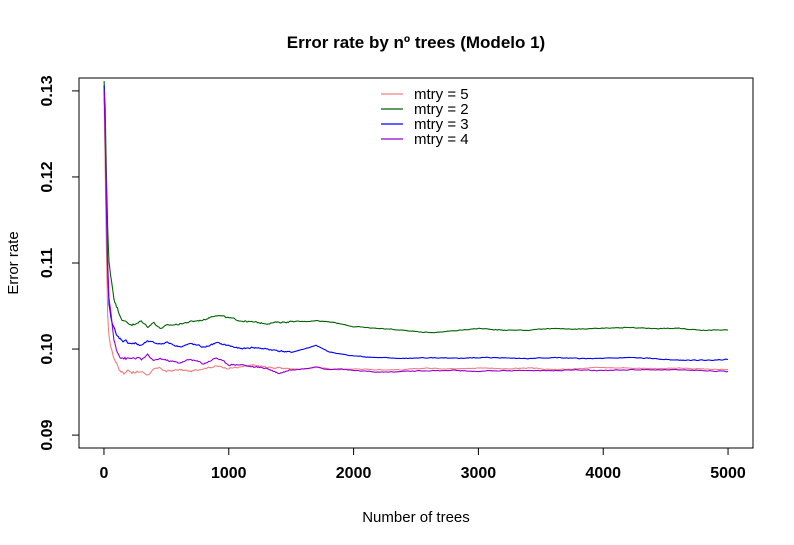 This screenshot has height=545, width=794. I want to click on legend-entry-label: mtry = 3, so click(441, 124).